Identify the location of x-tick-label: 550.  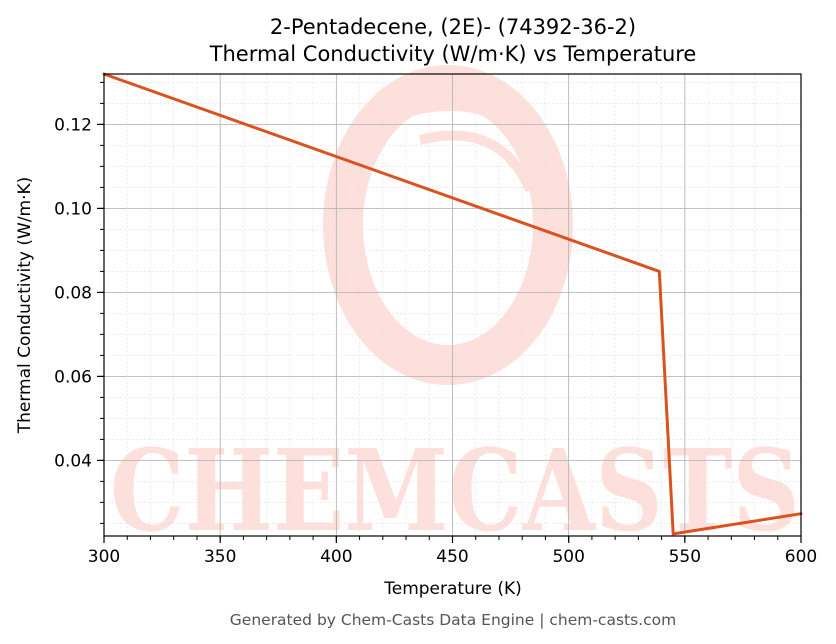
(685, 557).